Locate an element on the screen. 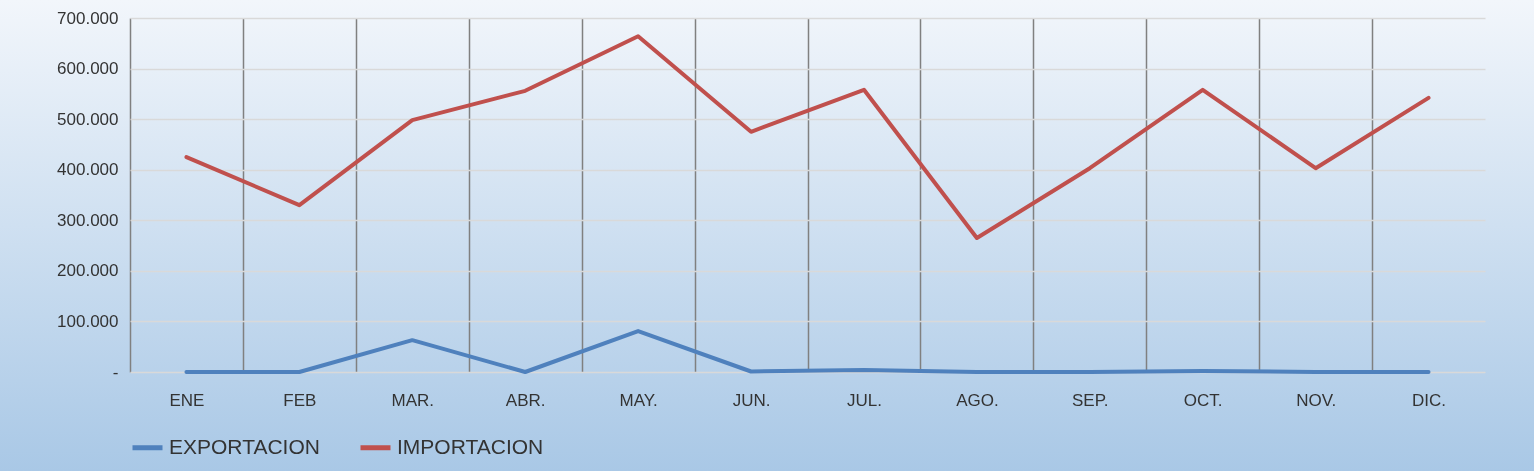 This screenshot has height=471, width=1534. y-tick-label: 400.000 is located at coordinates (88, 170).